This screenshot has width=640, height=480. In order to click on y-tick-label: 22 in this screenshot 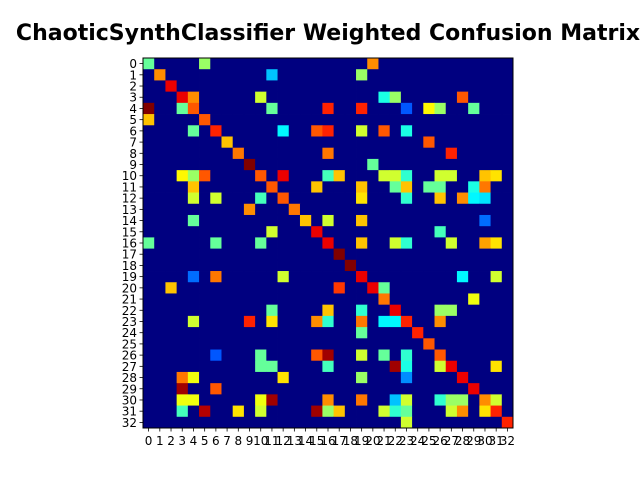, I will do `click(129, 311)`.